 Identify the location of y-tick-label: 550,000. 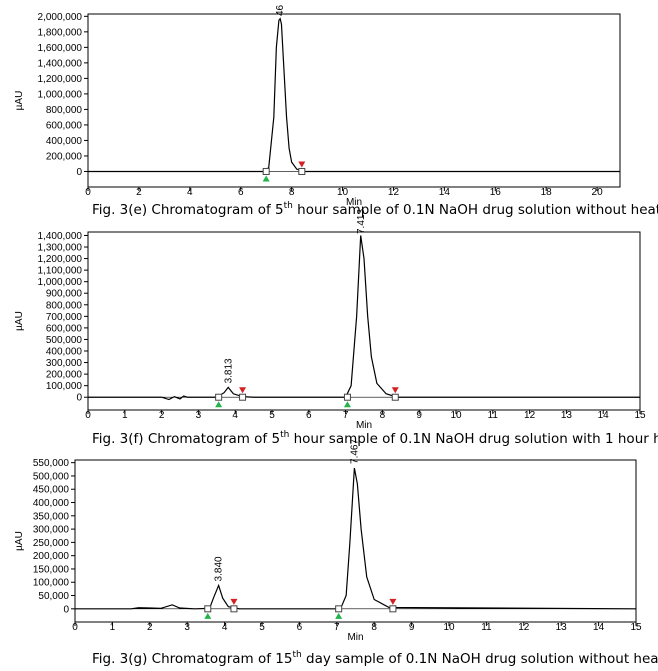
(51, 463).